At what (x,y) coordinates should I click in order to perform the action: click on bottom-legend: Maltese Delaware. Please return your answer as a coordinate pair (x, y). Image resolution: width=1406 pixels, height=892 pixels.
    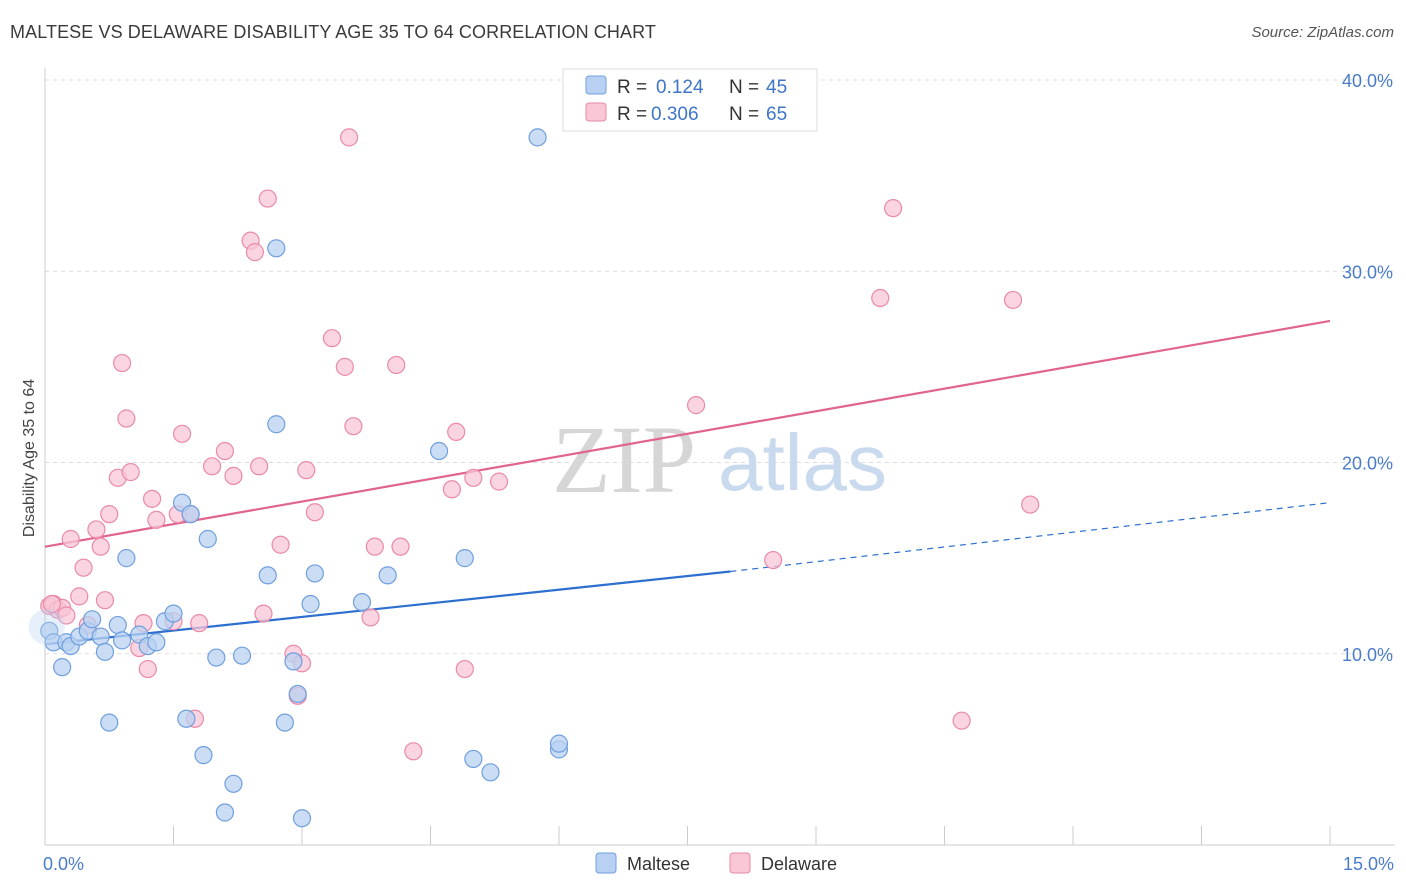
    Looking at the image, I should click on (716, 863).